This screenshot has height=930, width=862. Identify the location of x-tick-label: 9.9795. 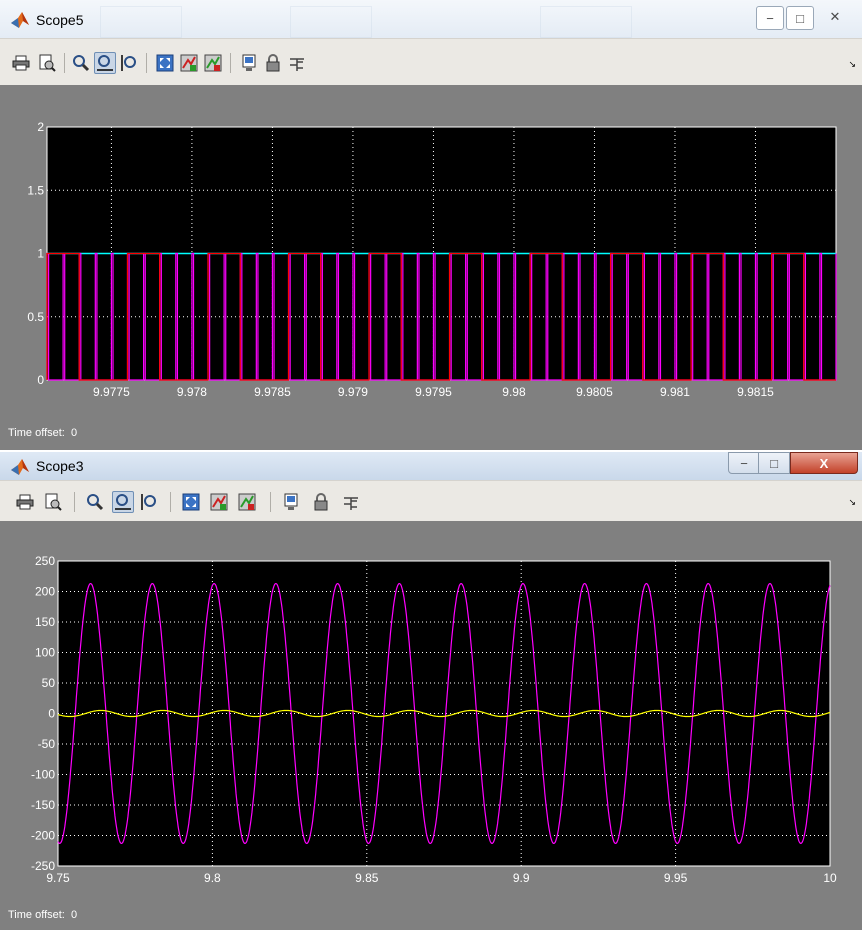
(433, 392).